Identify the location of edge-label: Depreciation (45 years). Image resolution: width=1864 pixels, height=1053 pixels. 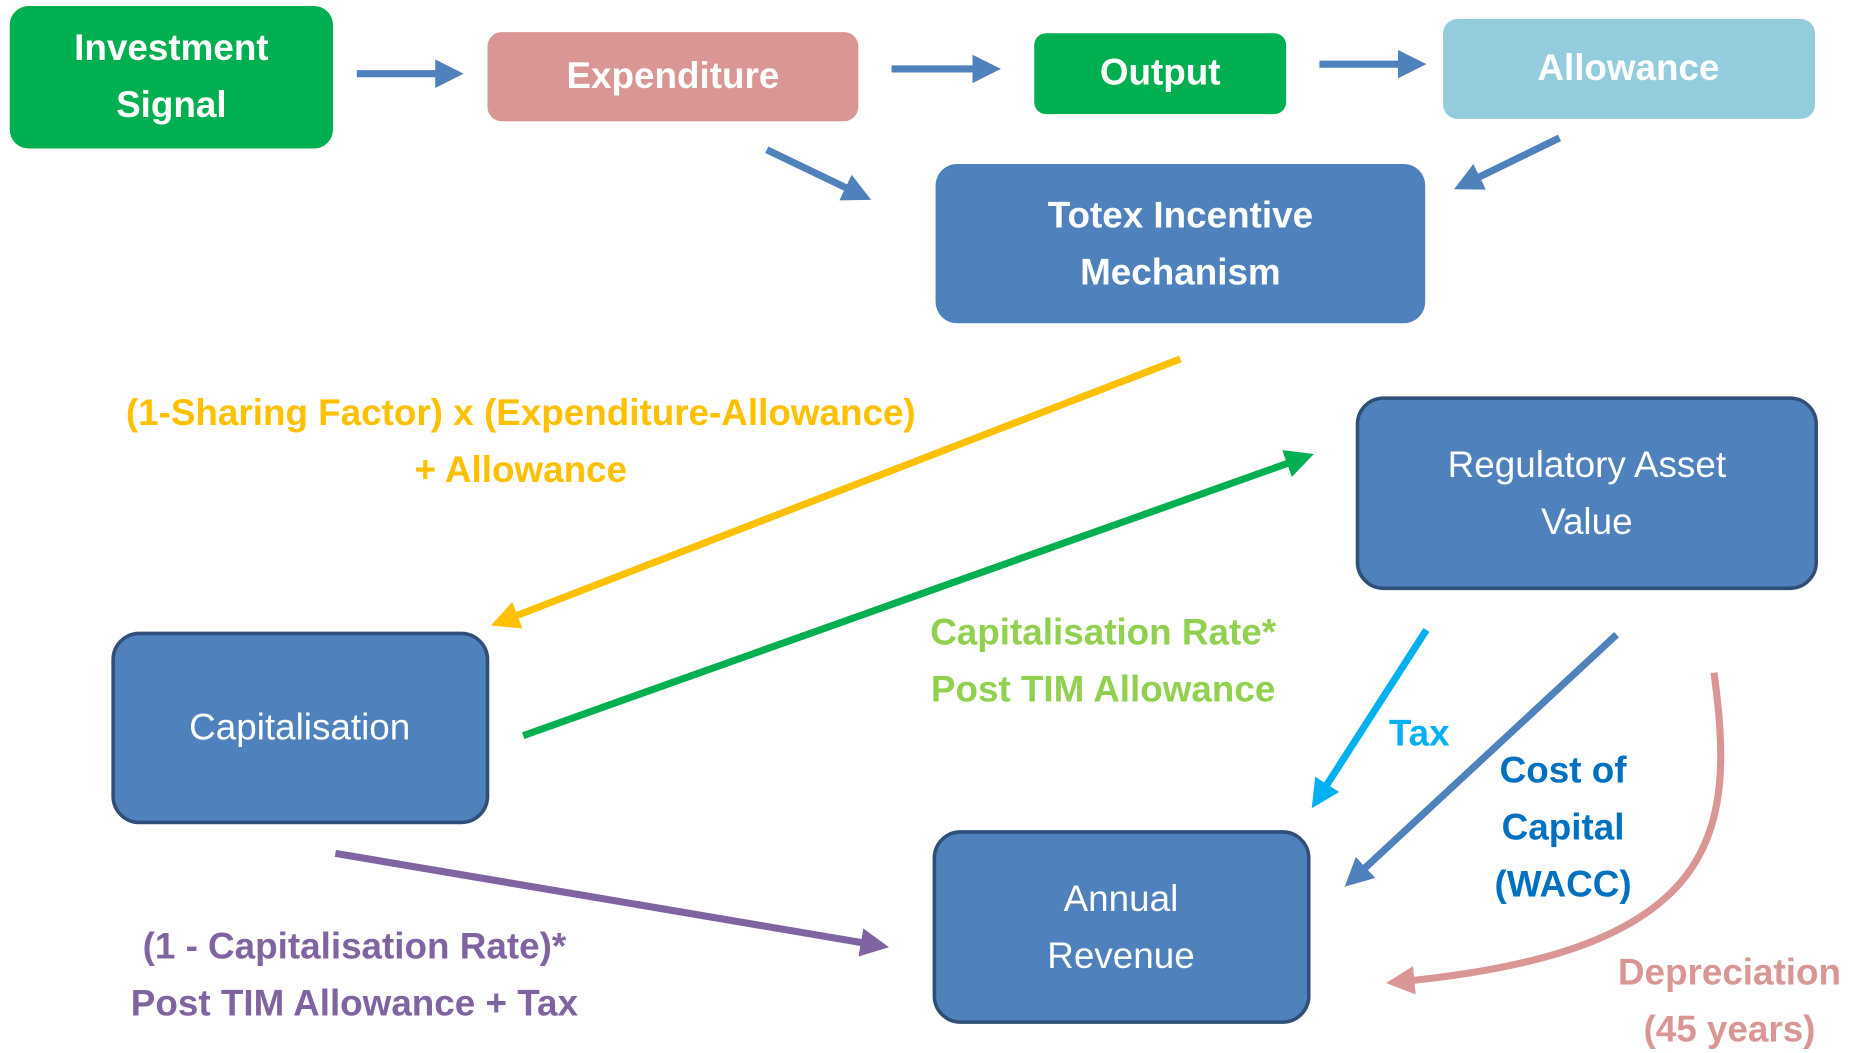
(1729, 1000).